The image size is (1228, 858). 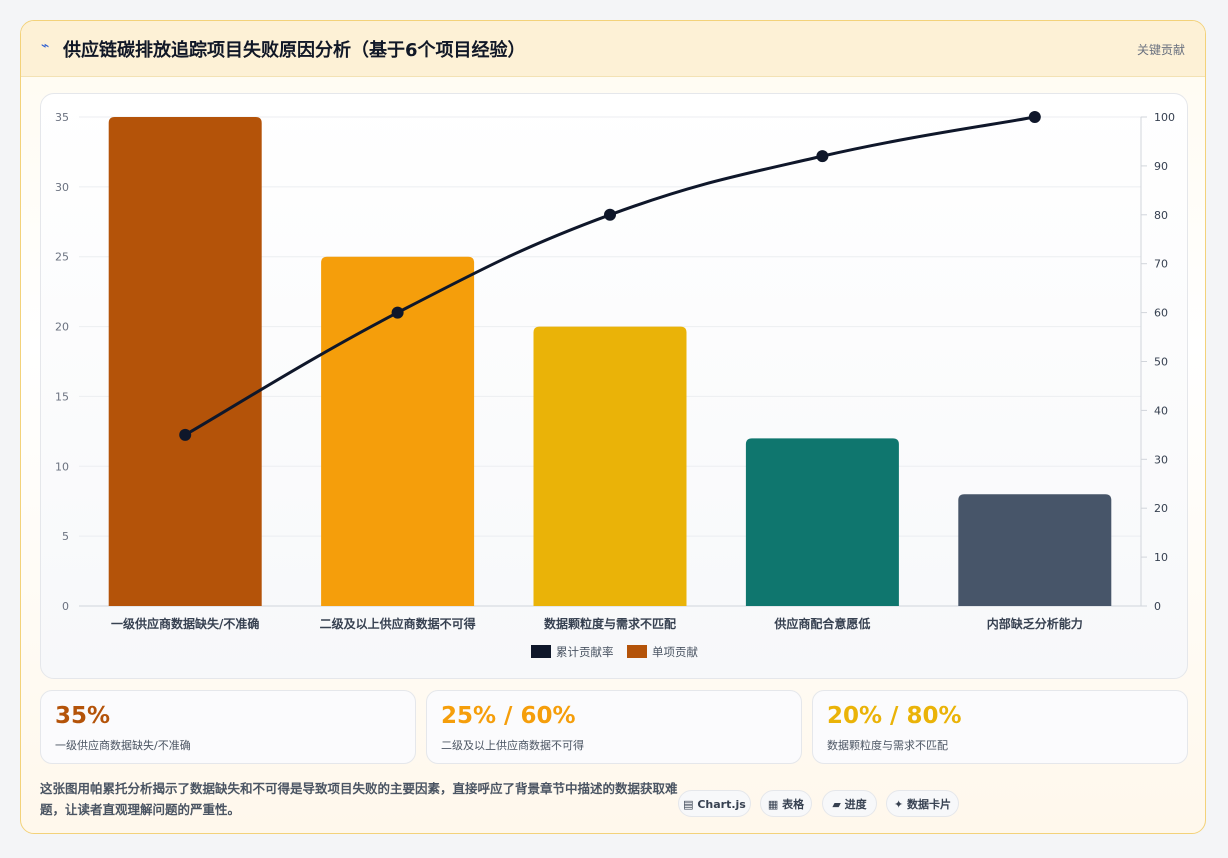 I want to click on stat-card-3: 20% / 80% 数据颗粒度与需求不匹配, so click(x=1000, y=727).